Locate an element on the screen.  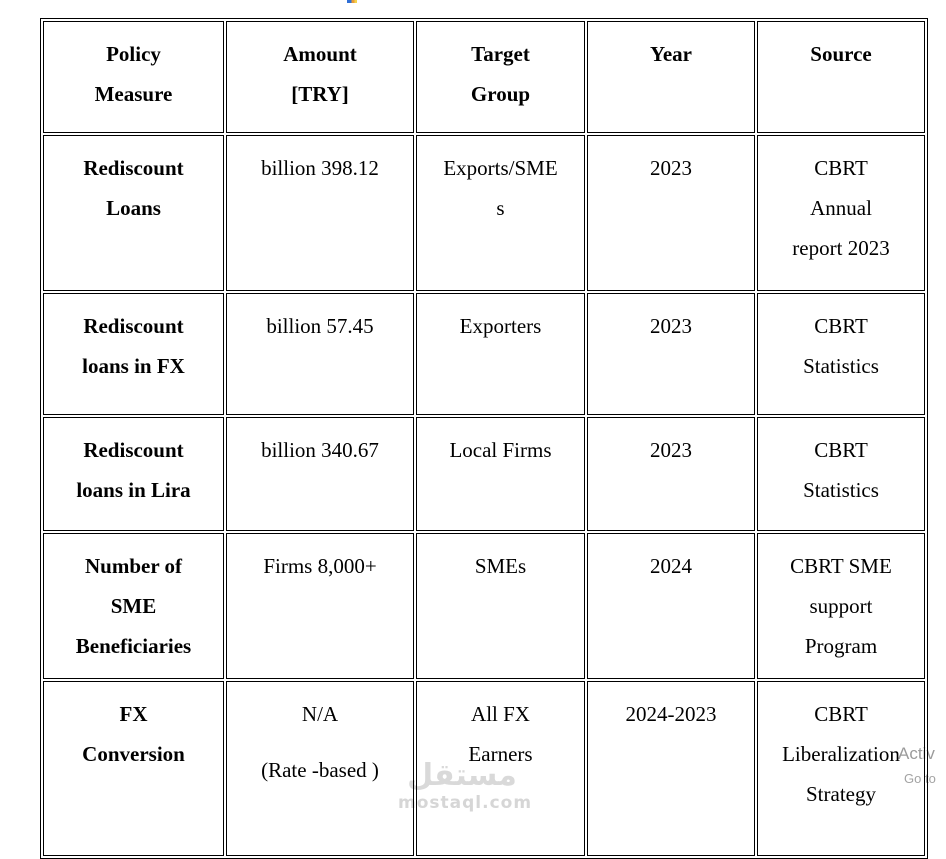
header-cell-policy-measure: Policy Measure is located at coordinates (133, 77).